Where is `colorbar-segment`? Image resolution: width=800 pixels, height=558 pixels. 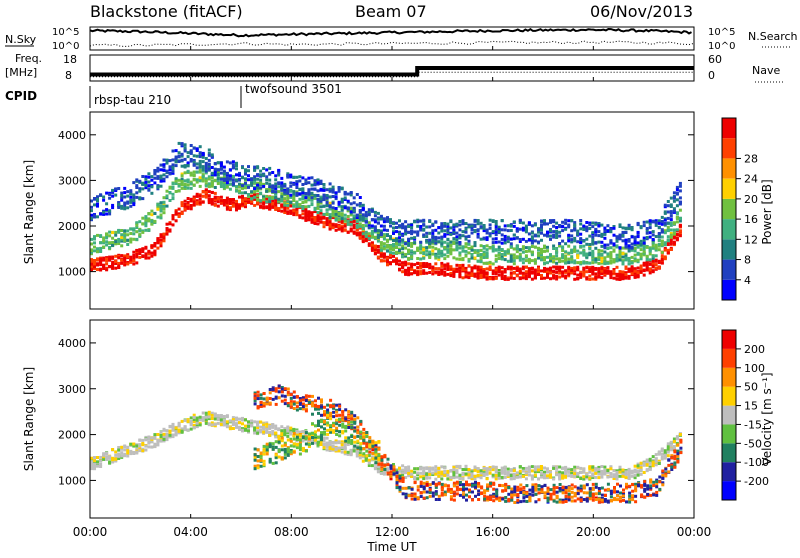 colorbar-segment is located at coordinates (729, 168).